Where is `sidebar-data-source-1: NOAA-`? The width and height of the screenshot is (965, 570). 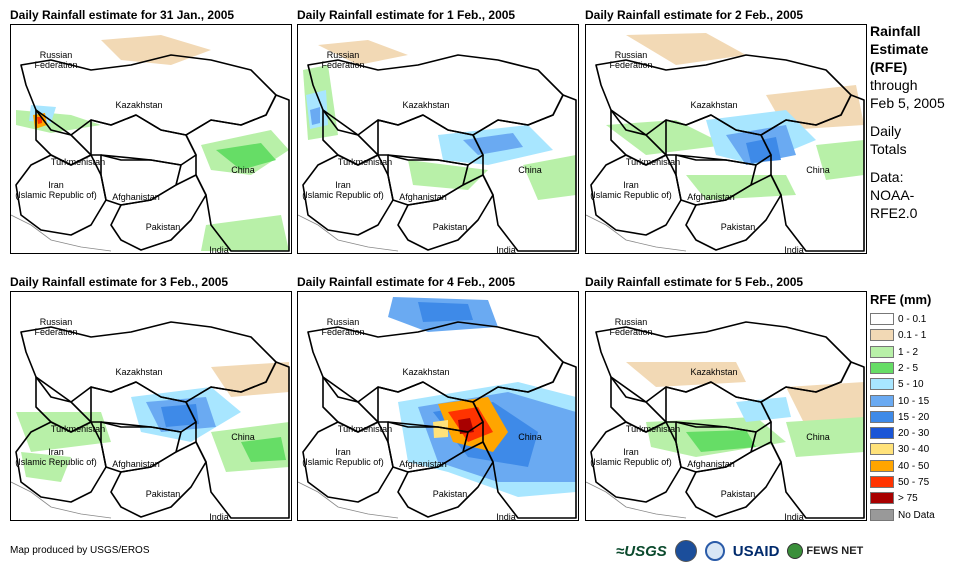
sidebar-data-source-1: NOAA- is located at coordinates (892, 195).